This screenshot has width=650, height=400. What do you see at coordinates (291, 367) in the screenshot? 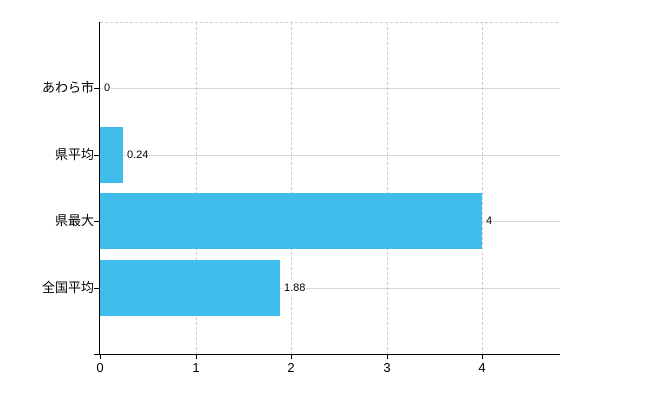
I see `x-tick-label: 2` at bounding box center [291, 367].